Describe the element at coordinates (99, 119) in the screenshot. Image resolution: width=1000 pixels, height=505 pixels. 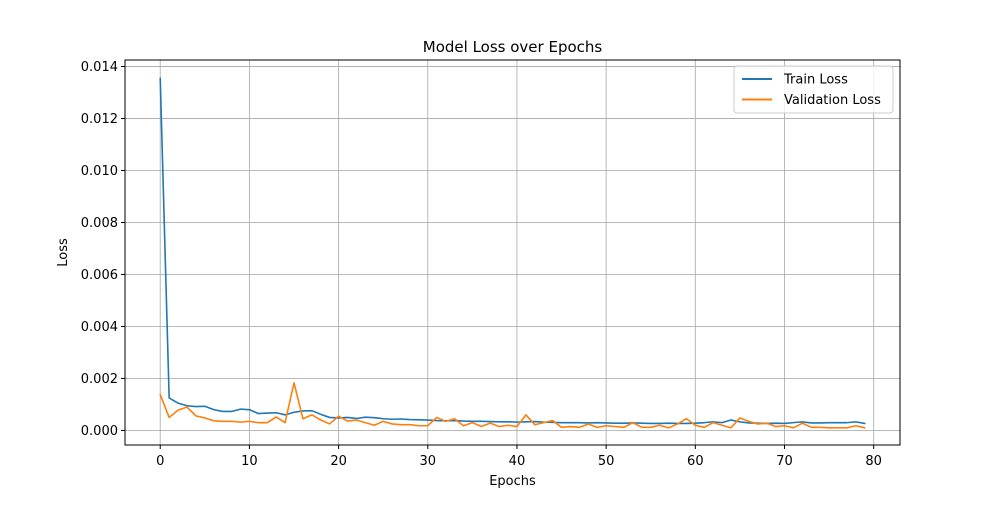
I see `y-tick-label: 0.012` at that location.